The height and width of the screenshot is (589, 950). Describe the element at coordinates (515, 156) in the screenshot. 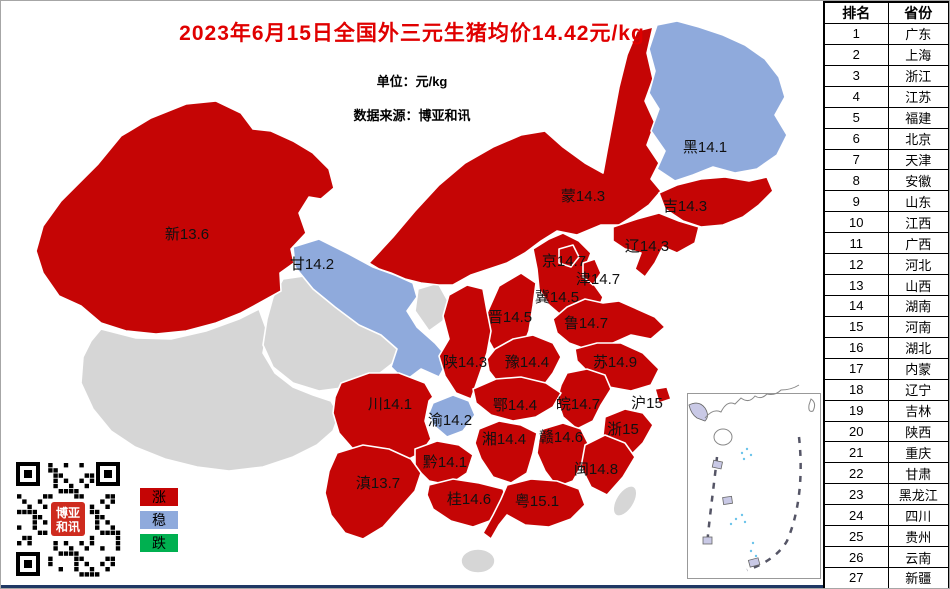

I see `province-neimenggu` at that location.